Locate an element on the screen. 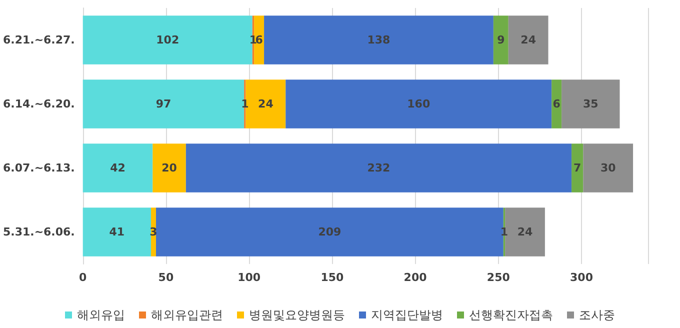 The image size is (680, 328). legend-label: 선행확진자접촉 is located at coordinates (511, 315).